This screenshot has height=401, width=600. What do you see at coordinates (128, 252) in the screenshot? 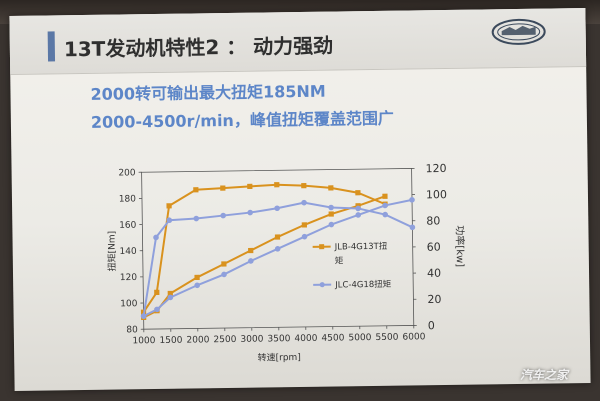
I see `y-left-tick-label: 140` at bounding box center [128, 252].